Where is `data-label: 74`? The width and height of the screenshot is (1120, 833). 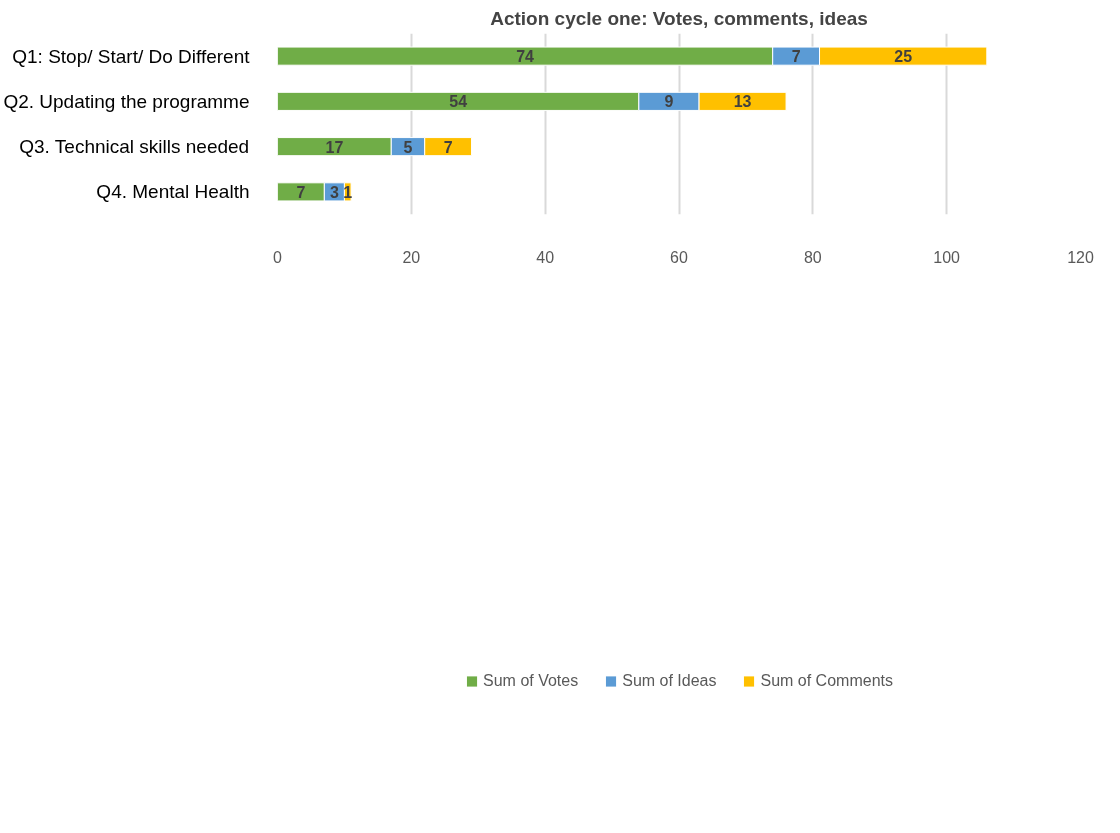
data-label: 74 is located at coordinates (525, 57).